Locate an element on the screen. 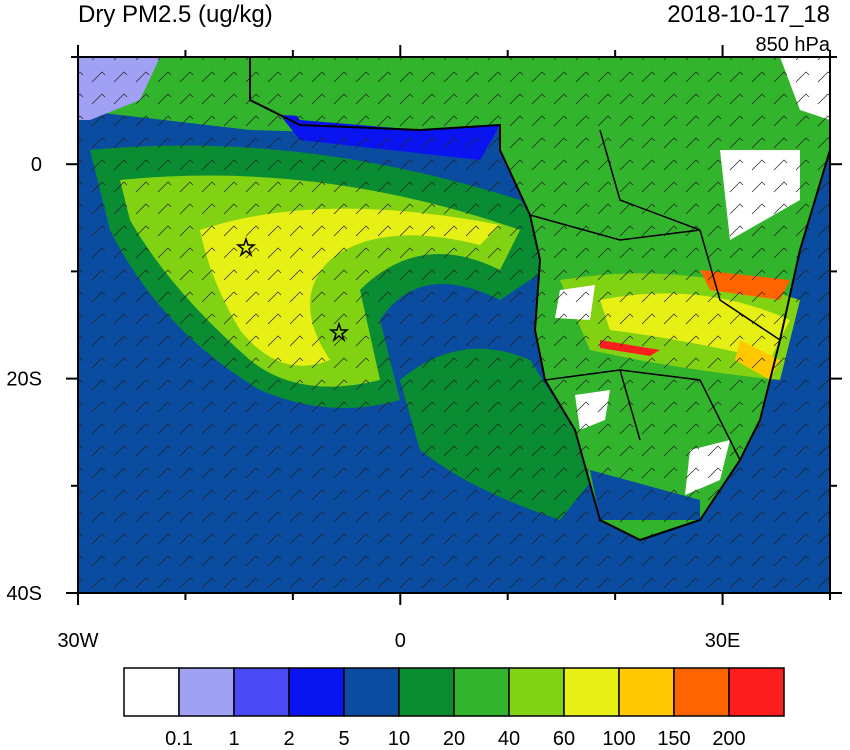  colorbar-label: 2 is located at coordinates (288, 739).